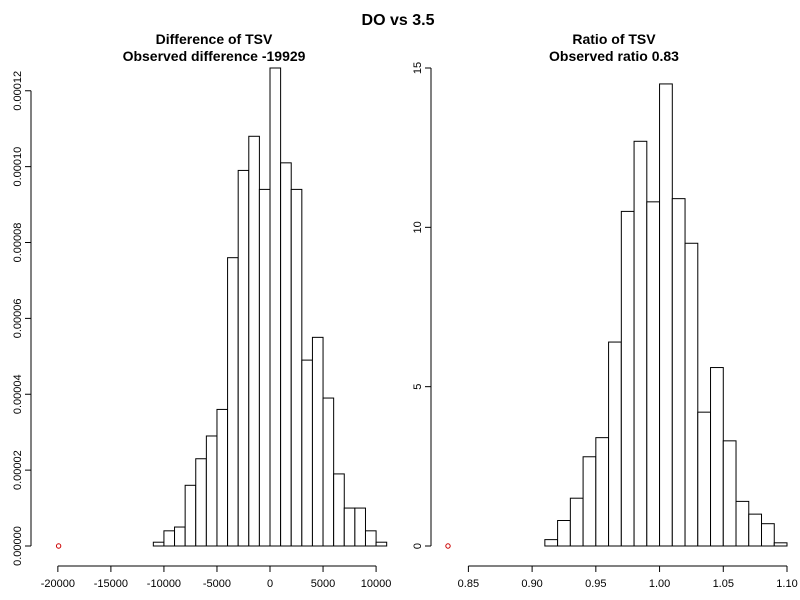 The image size is (800, 600). Describe the element at coordinates (18, 546) in the screenshot. I see `difference-y-tick-label: 0.00000` at that location.